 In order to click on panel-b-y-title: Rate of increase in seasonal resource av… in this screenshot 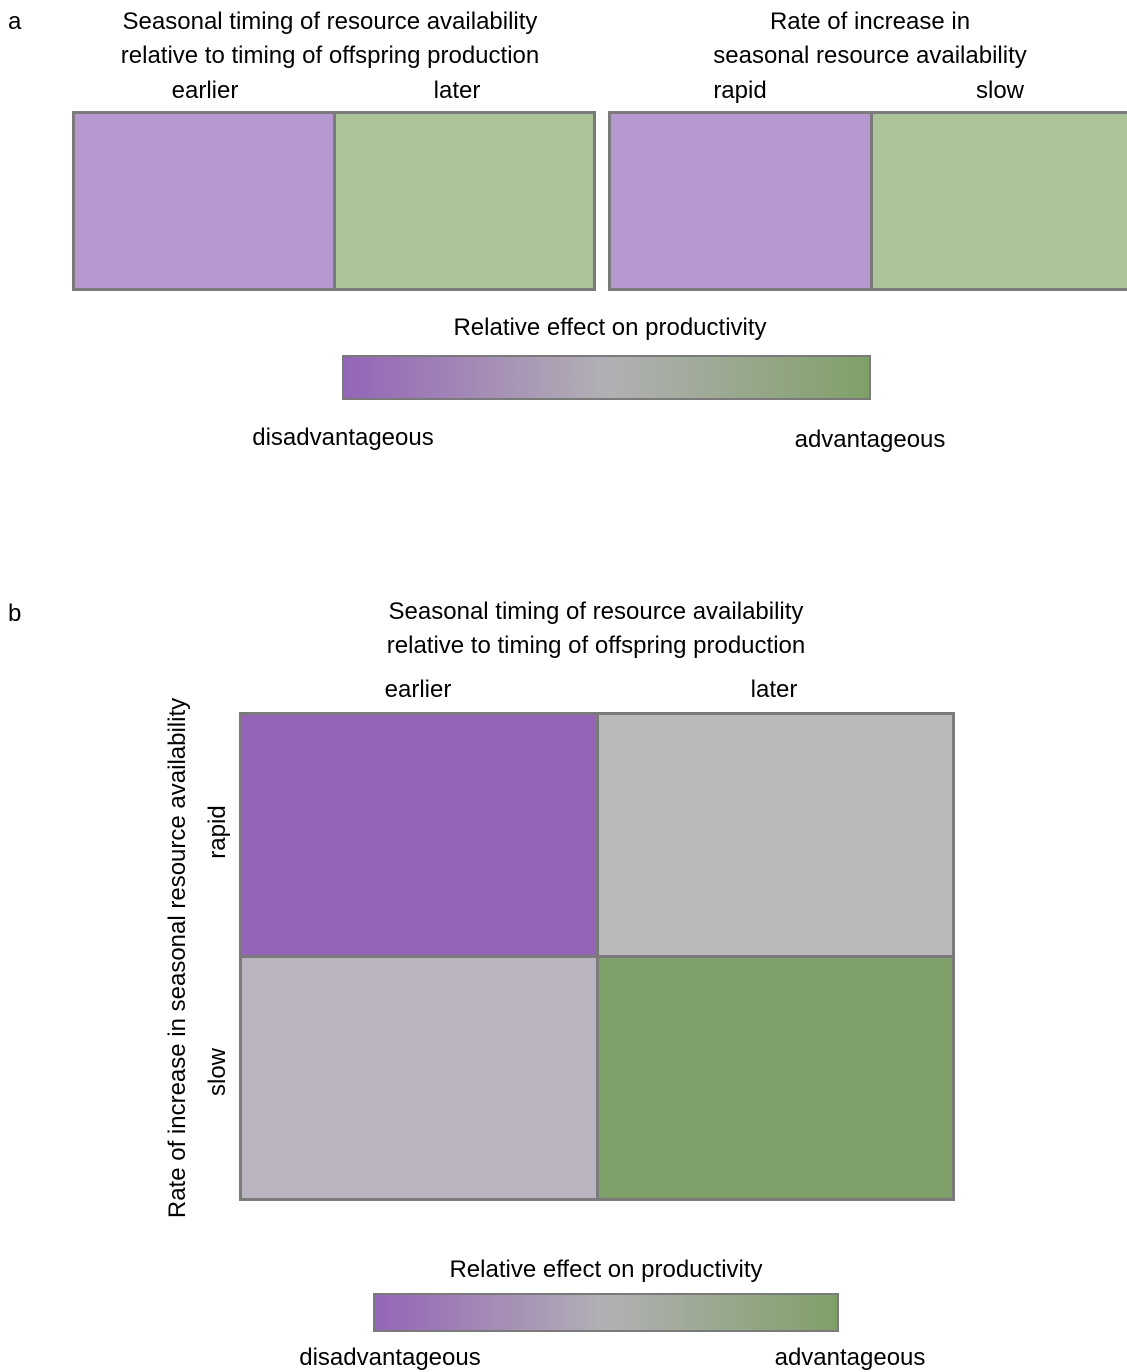, I will do `click(177, 958)`.